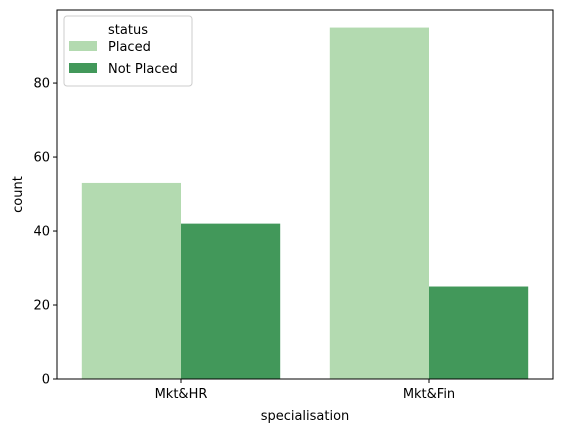 This screenshot has height=432, width=562. I want to click on legend: status Placed Not Placed, so click(128, 51).